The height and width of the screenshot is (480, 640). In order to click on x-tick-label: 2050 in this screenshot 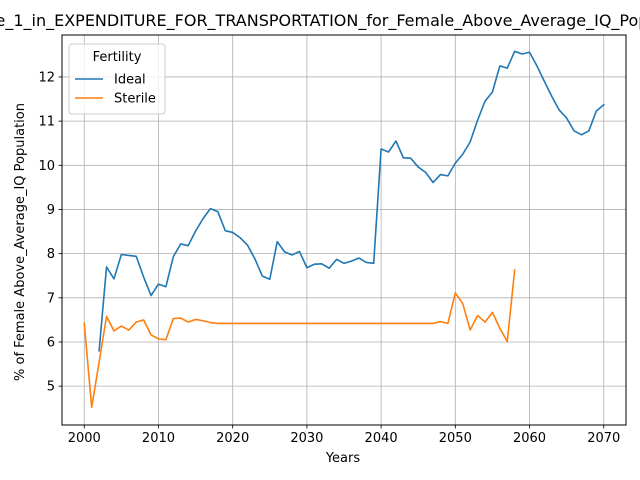, I will do `click(455, 438)`.